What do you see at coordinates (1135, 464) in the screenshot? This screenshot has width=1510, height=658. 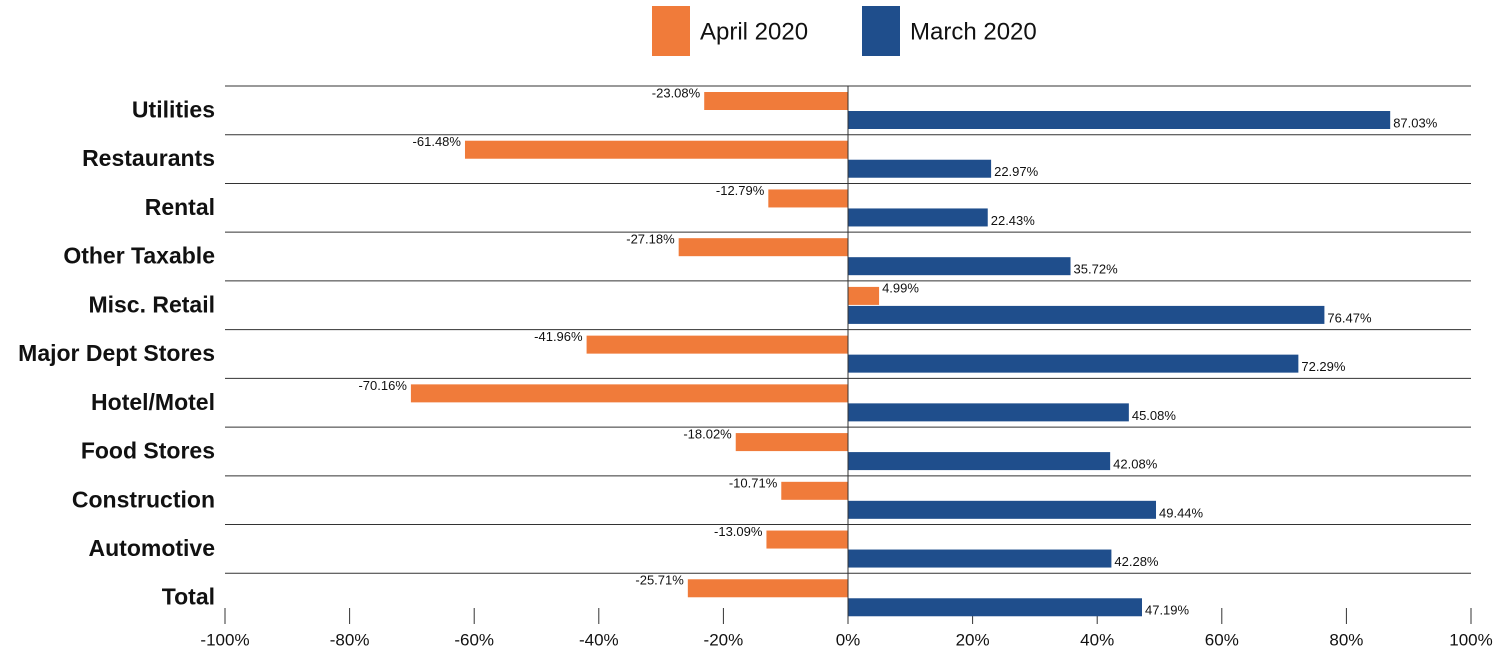 I see `value-label: 42.08%` at bounding box center [1135, 464].